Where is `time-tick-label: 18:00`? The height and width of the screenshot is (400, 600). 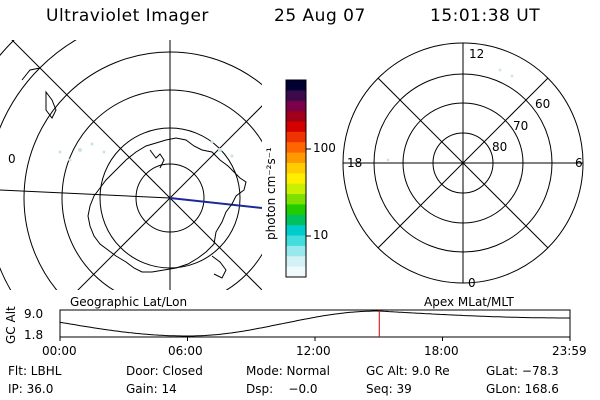 time-tick-label: 18:00 is located at coordinates (441, 351).